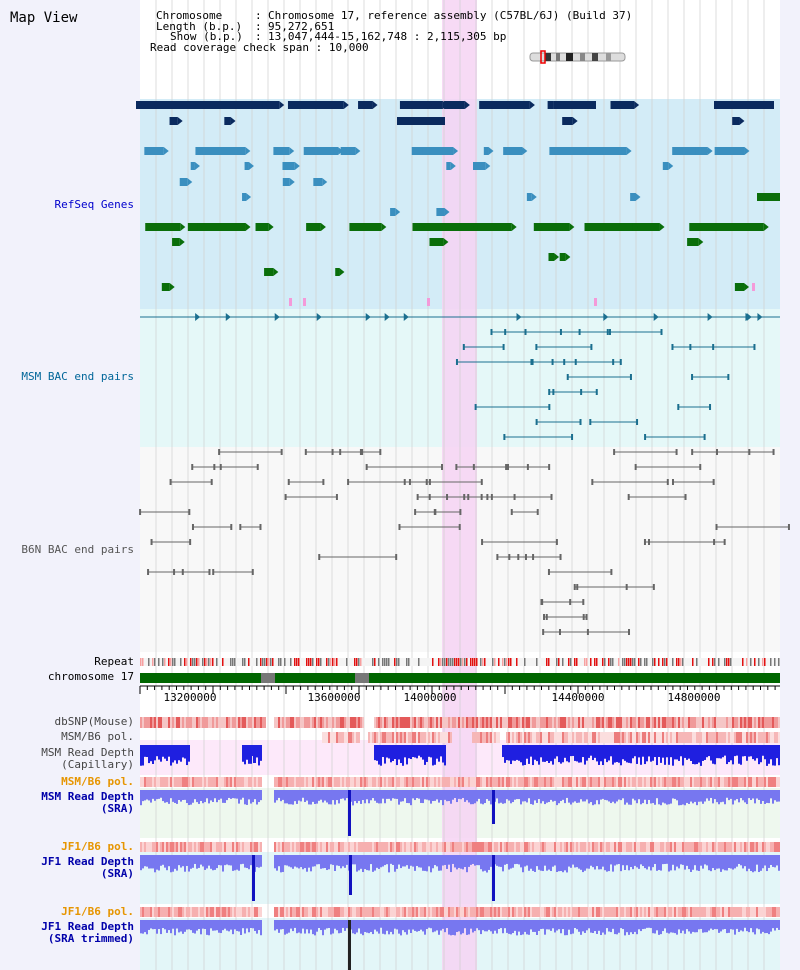 Image resolution: width=800 pixels, height=970 pixels. Describe the element at coordinates (281, 151) in the screenshot. I see `gene-block` at that location.